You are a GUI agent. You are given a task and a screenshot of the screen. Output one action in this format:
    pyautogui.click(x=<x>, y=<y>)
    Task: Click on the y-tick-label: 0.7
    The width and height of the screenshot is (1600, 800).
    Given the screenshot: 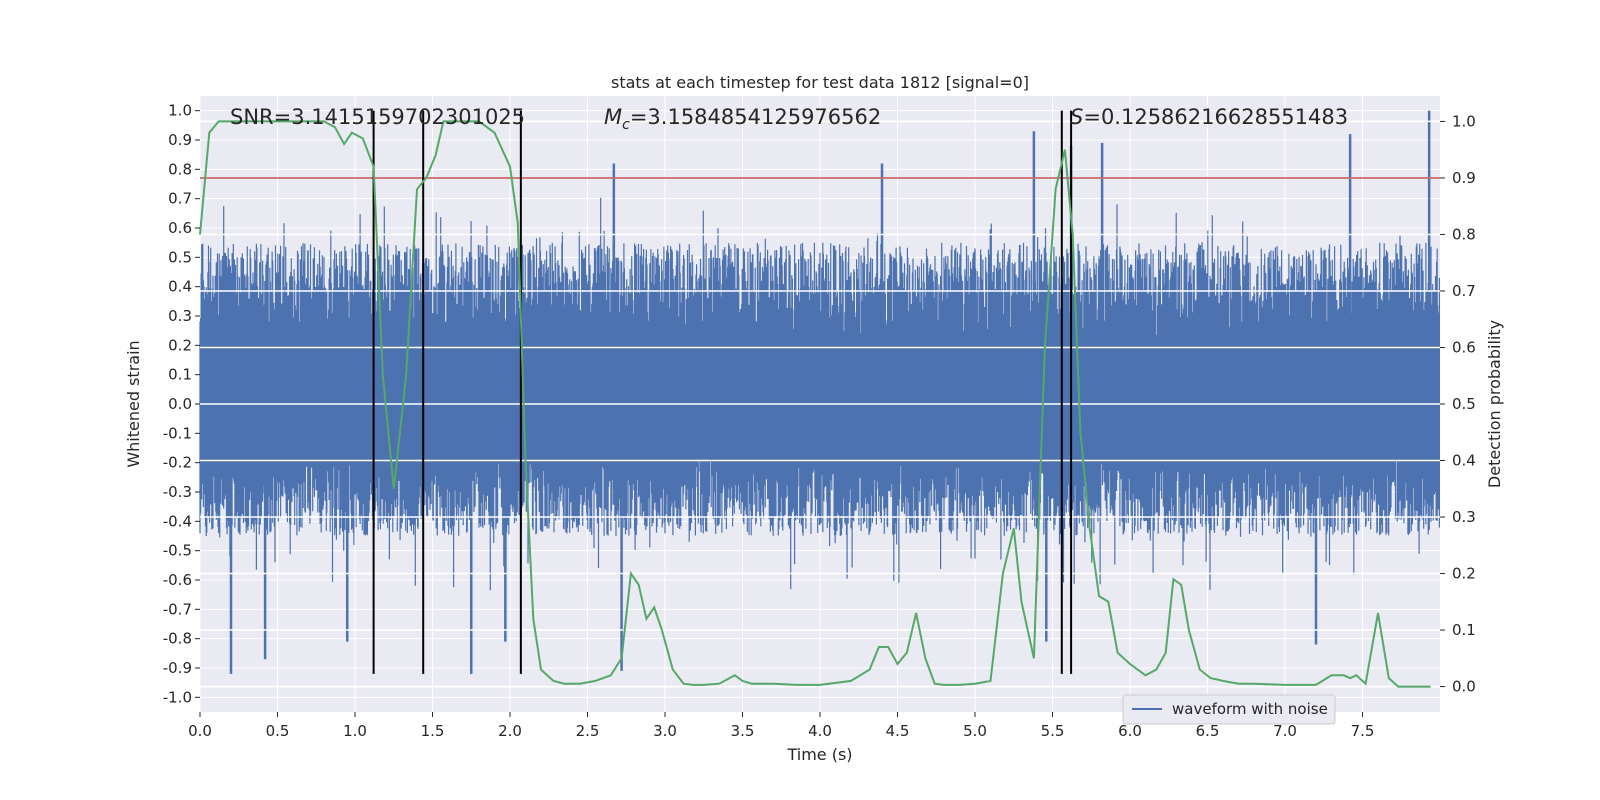 What is the action you would take?
    pyautogui.click(x=180, y=199)
    